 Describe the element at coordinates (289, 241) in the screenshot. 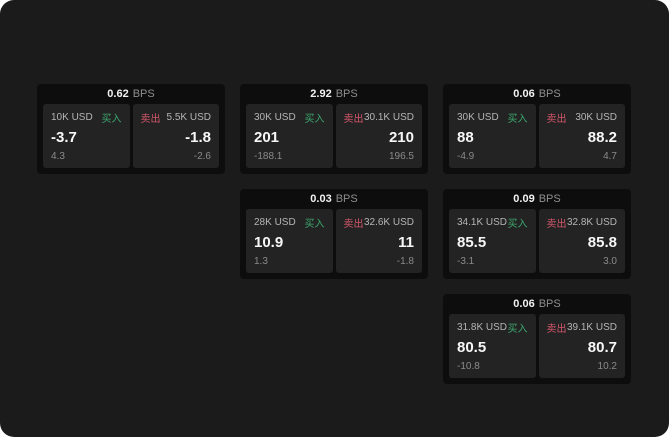

I see `buy-tile: 28K USD 买入 10.9 1.3` at that location.